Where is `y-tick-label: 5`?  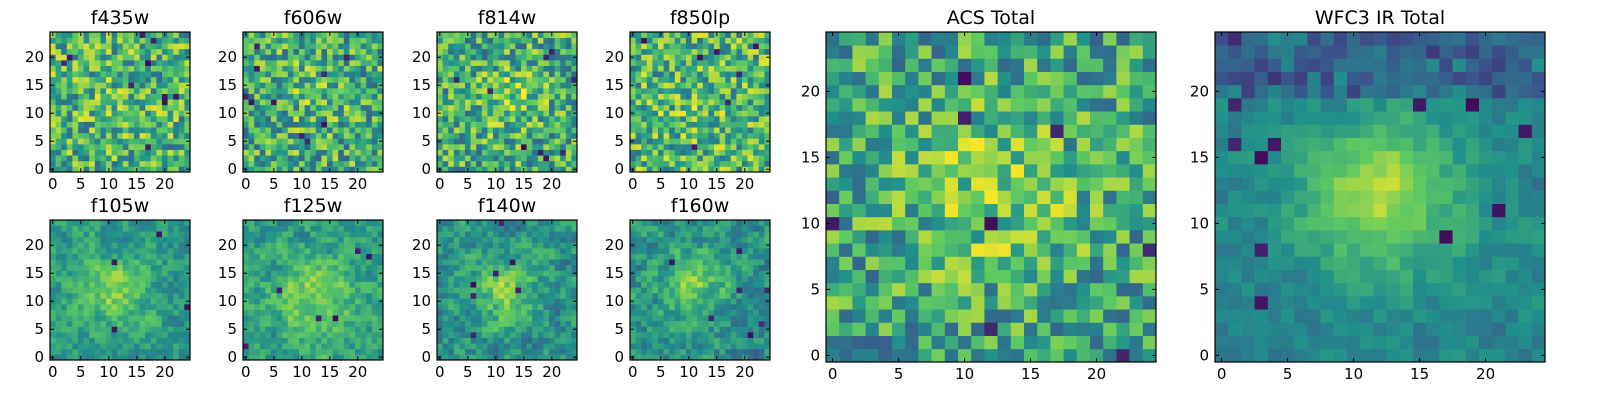
y-tick-label: 5 is located at coordinates (232, 141).